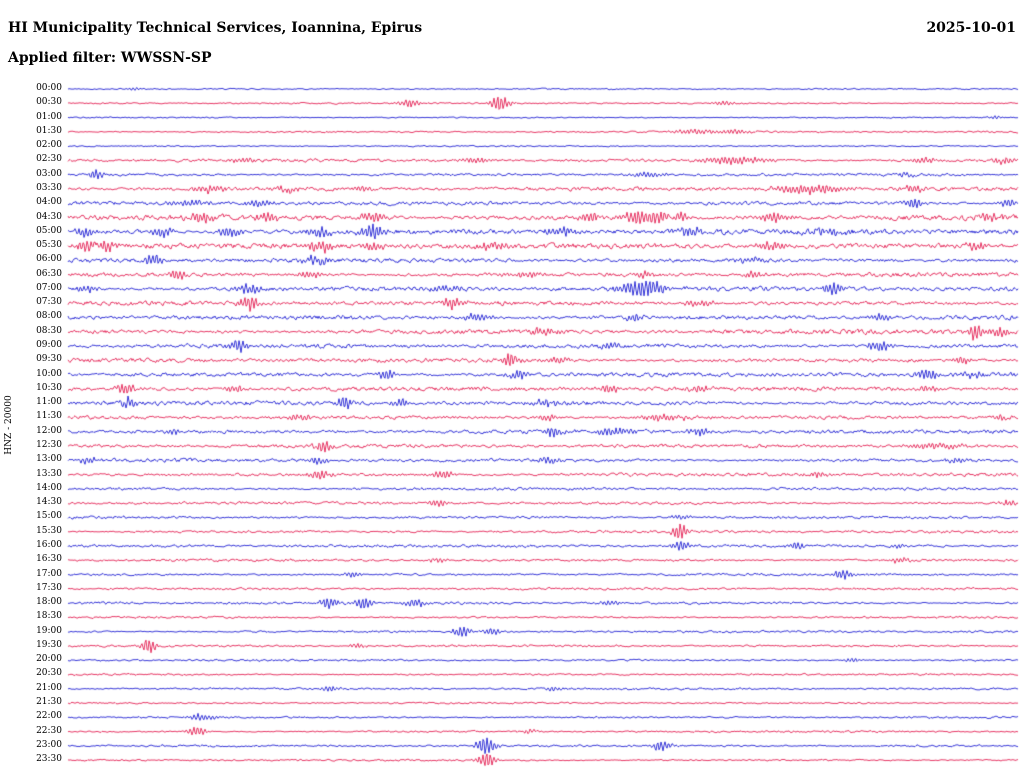  What do you see at coordinates (49, 516) in the screenshot?
I see `time-label: 15:00` at bounding box center [49, 516].